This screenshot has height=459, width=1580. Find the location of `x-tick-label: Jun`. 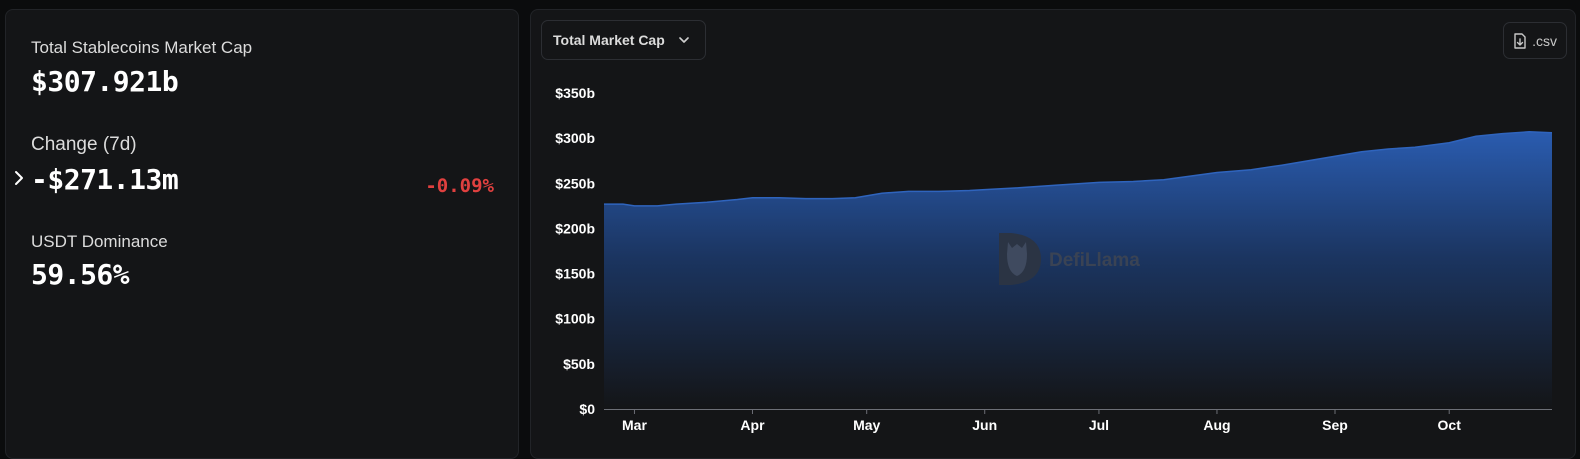

x-tick-label: Jun is located at coordinates (984, 425).